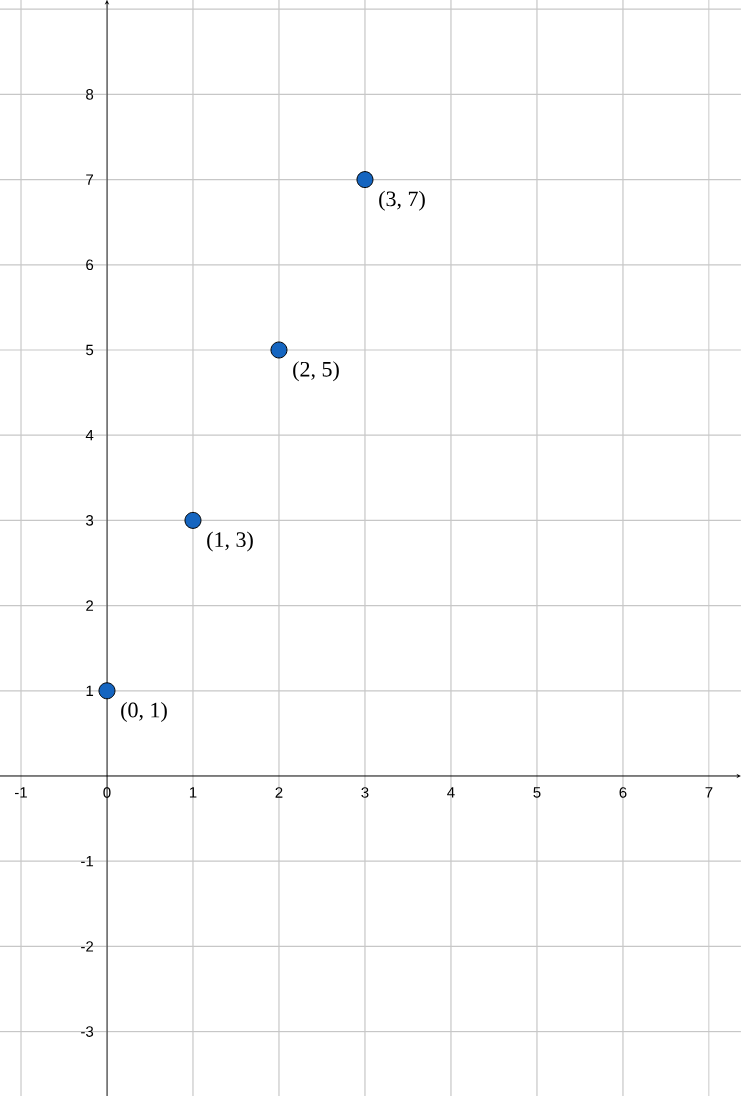 This screenshot has height=1096, width=741. I want to click on x-tick-label: 1, so click(193, 792).